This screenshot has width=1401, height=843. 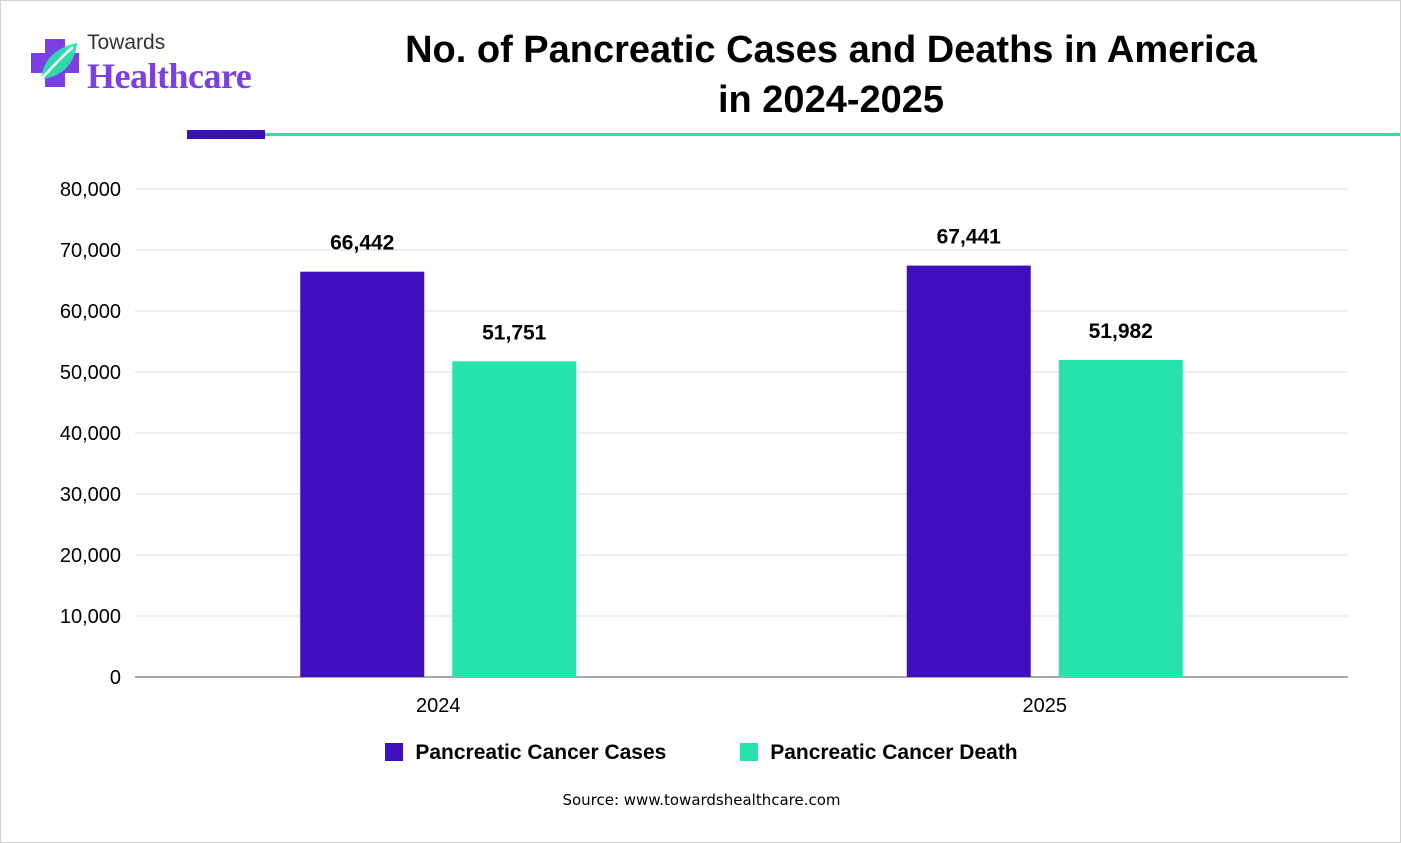 What do you see at coordinates (362, 474) in the screenshot?
I see `bar-cases-2024` at bounding box center [362, 474].